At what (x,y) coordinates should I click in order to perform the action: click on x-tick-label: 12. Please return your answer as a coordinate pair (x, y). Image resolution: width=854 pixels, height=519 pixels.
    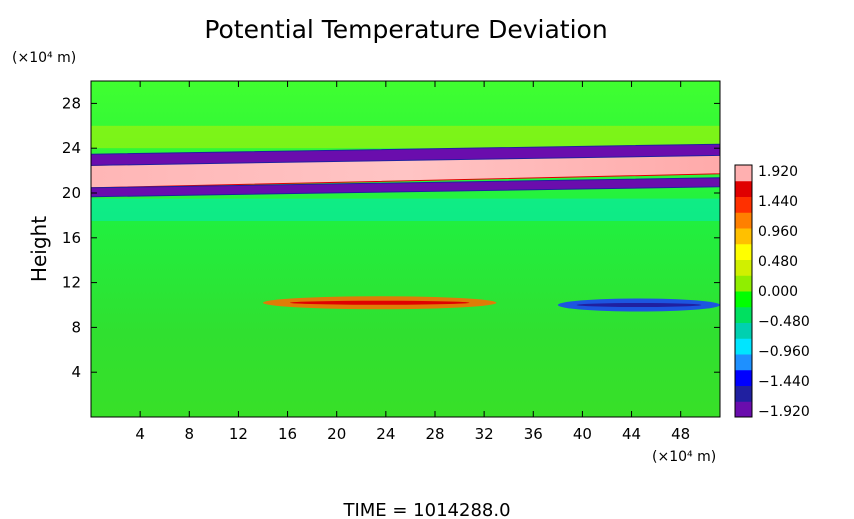
    Looking at the image, I should click on (238, 434).